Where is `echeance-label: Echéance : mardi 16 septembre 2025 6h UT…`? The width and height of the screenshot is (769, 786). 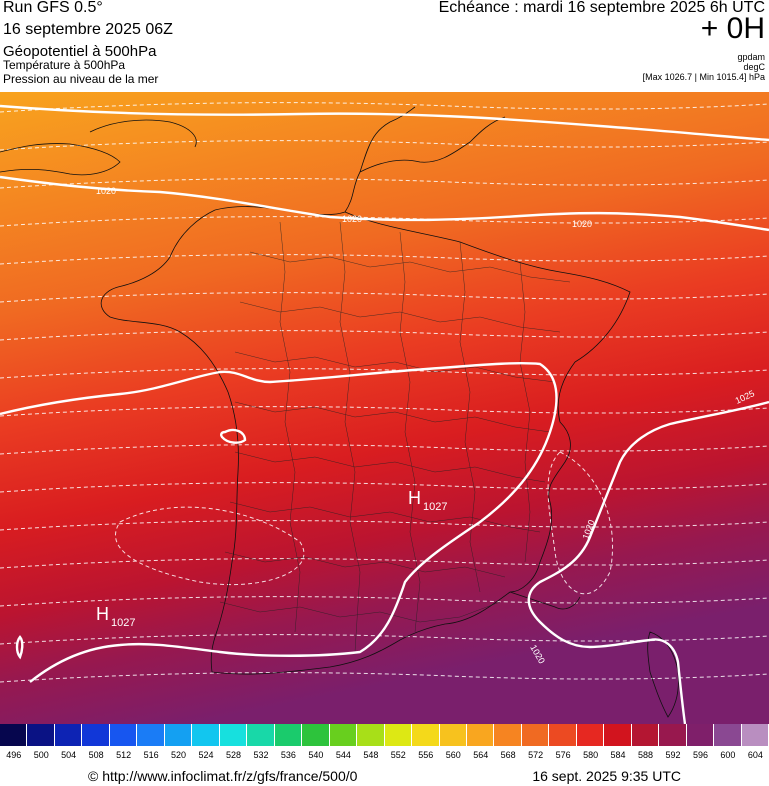 echeance-label: Echéance : mardi 16 septembre 2025 6h UT… is located at coordinates (601, 8).